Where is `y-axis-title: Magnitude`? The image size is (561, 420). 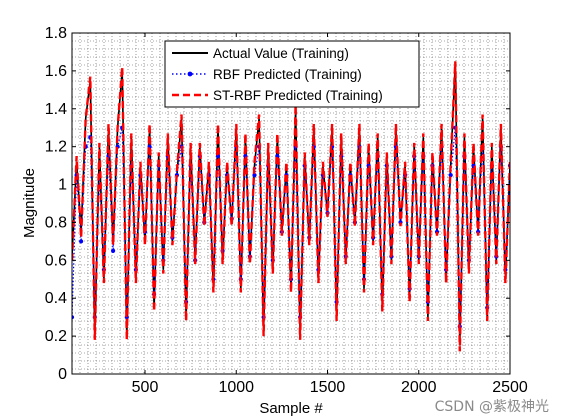 y-axis-title: Magnitude is located at coordinates (29, 203).